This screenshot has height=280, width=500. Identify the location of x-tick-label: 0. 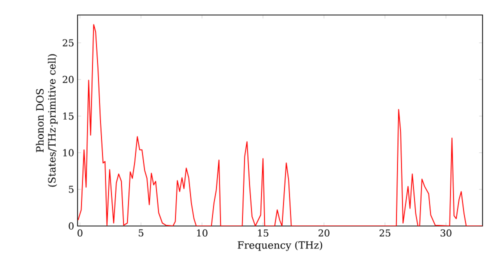
(80, 233).